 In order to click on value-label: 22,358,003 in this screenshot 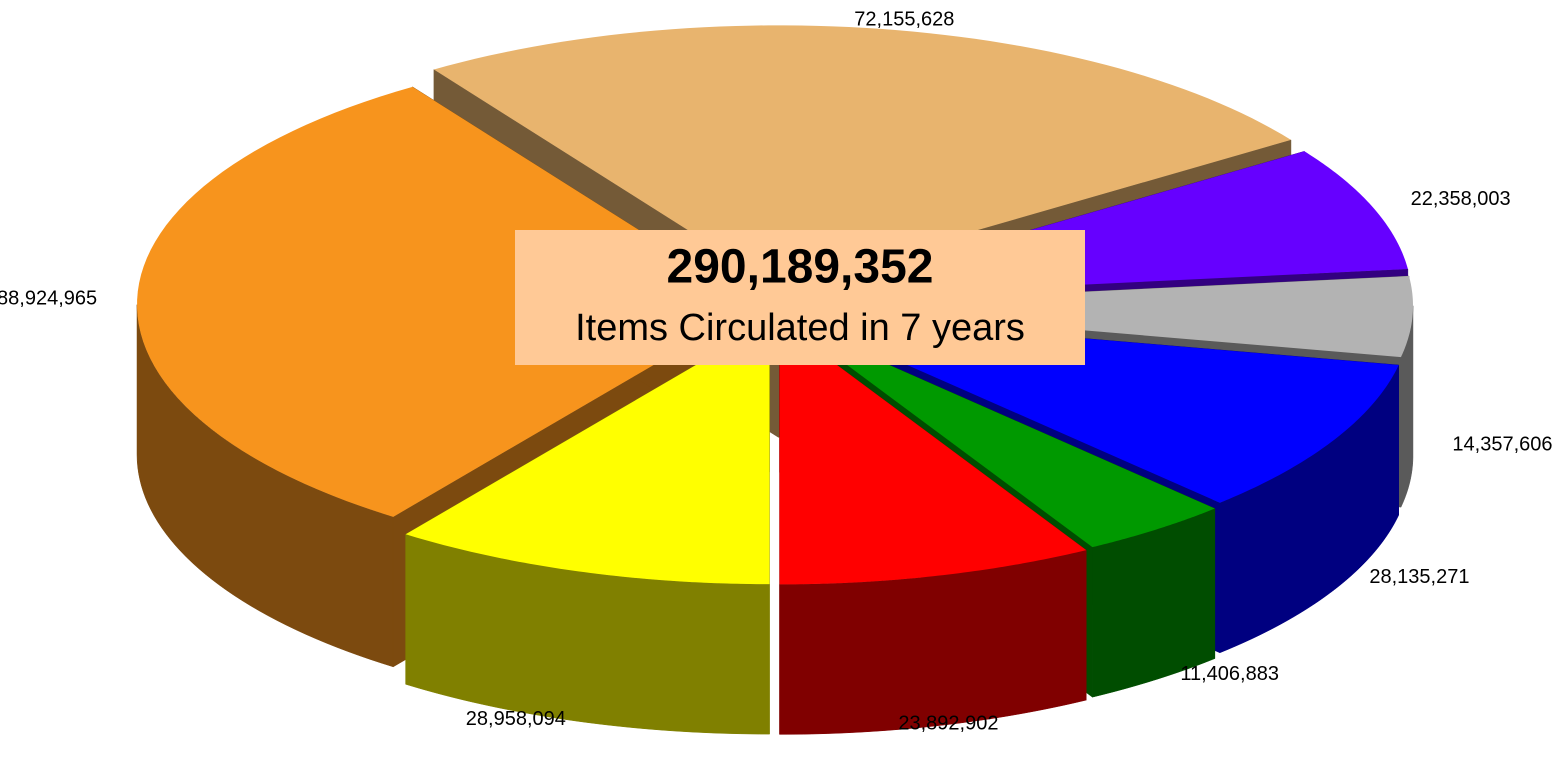, I will do `click(1461, 199)`.